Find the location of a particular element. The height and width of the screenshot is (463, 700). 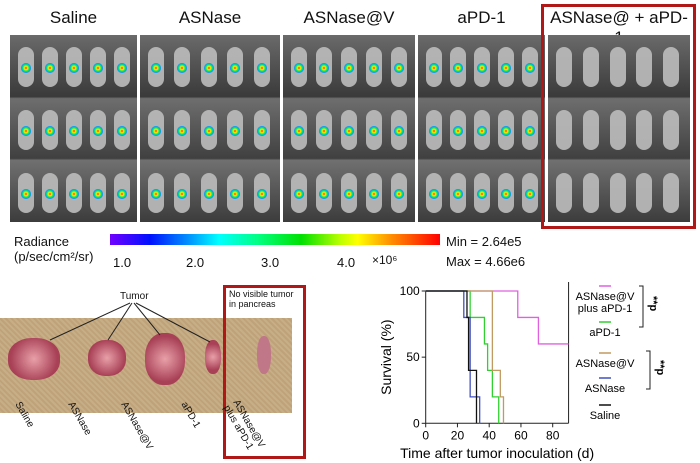

colorbar-tick: 2.0 is located at coordinates (195, 262).